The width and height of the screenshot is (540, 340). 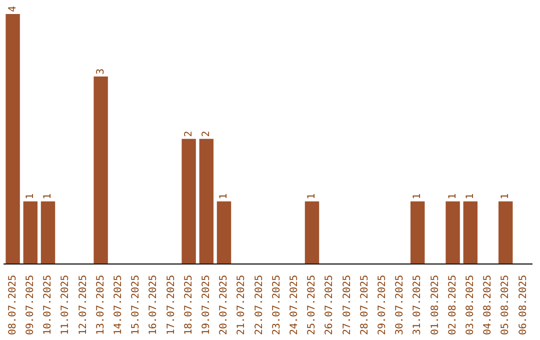 I want to click on x-tick-label: 30.07.2025, so click(x=400, y=305).